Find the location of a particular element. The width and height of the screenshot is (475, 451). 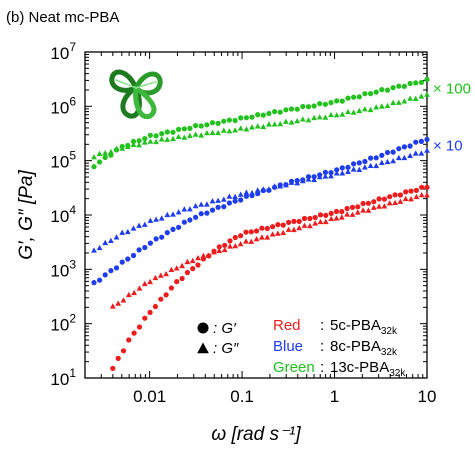

y-tick-label: 101 is located at coordinates (63, 377).